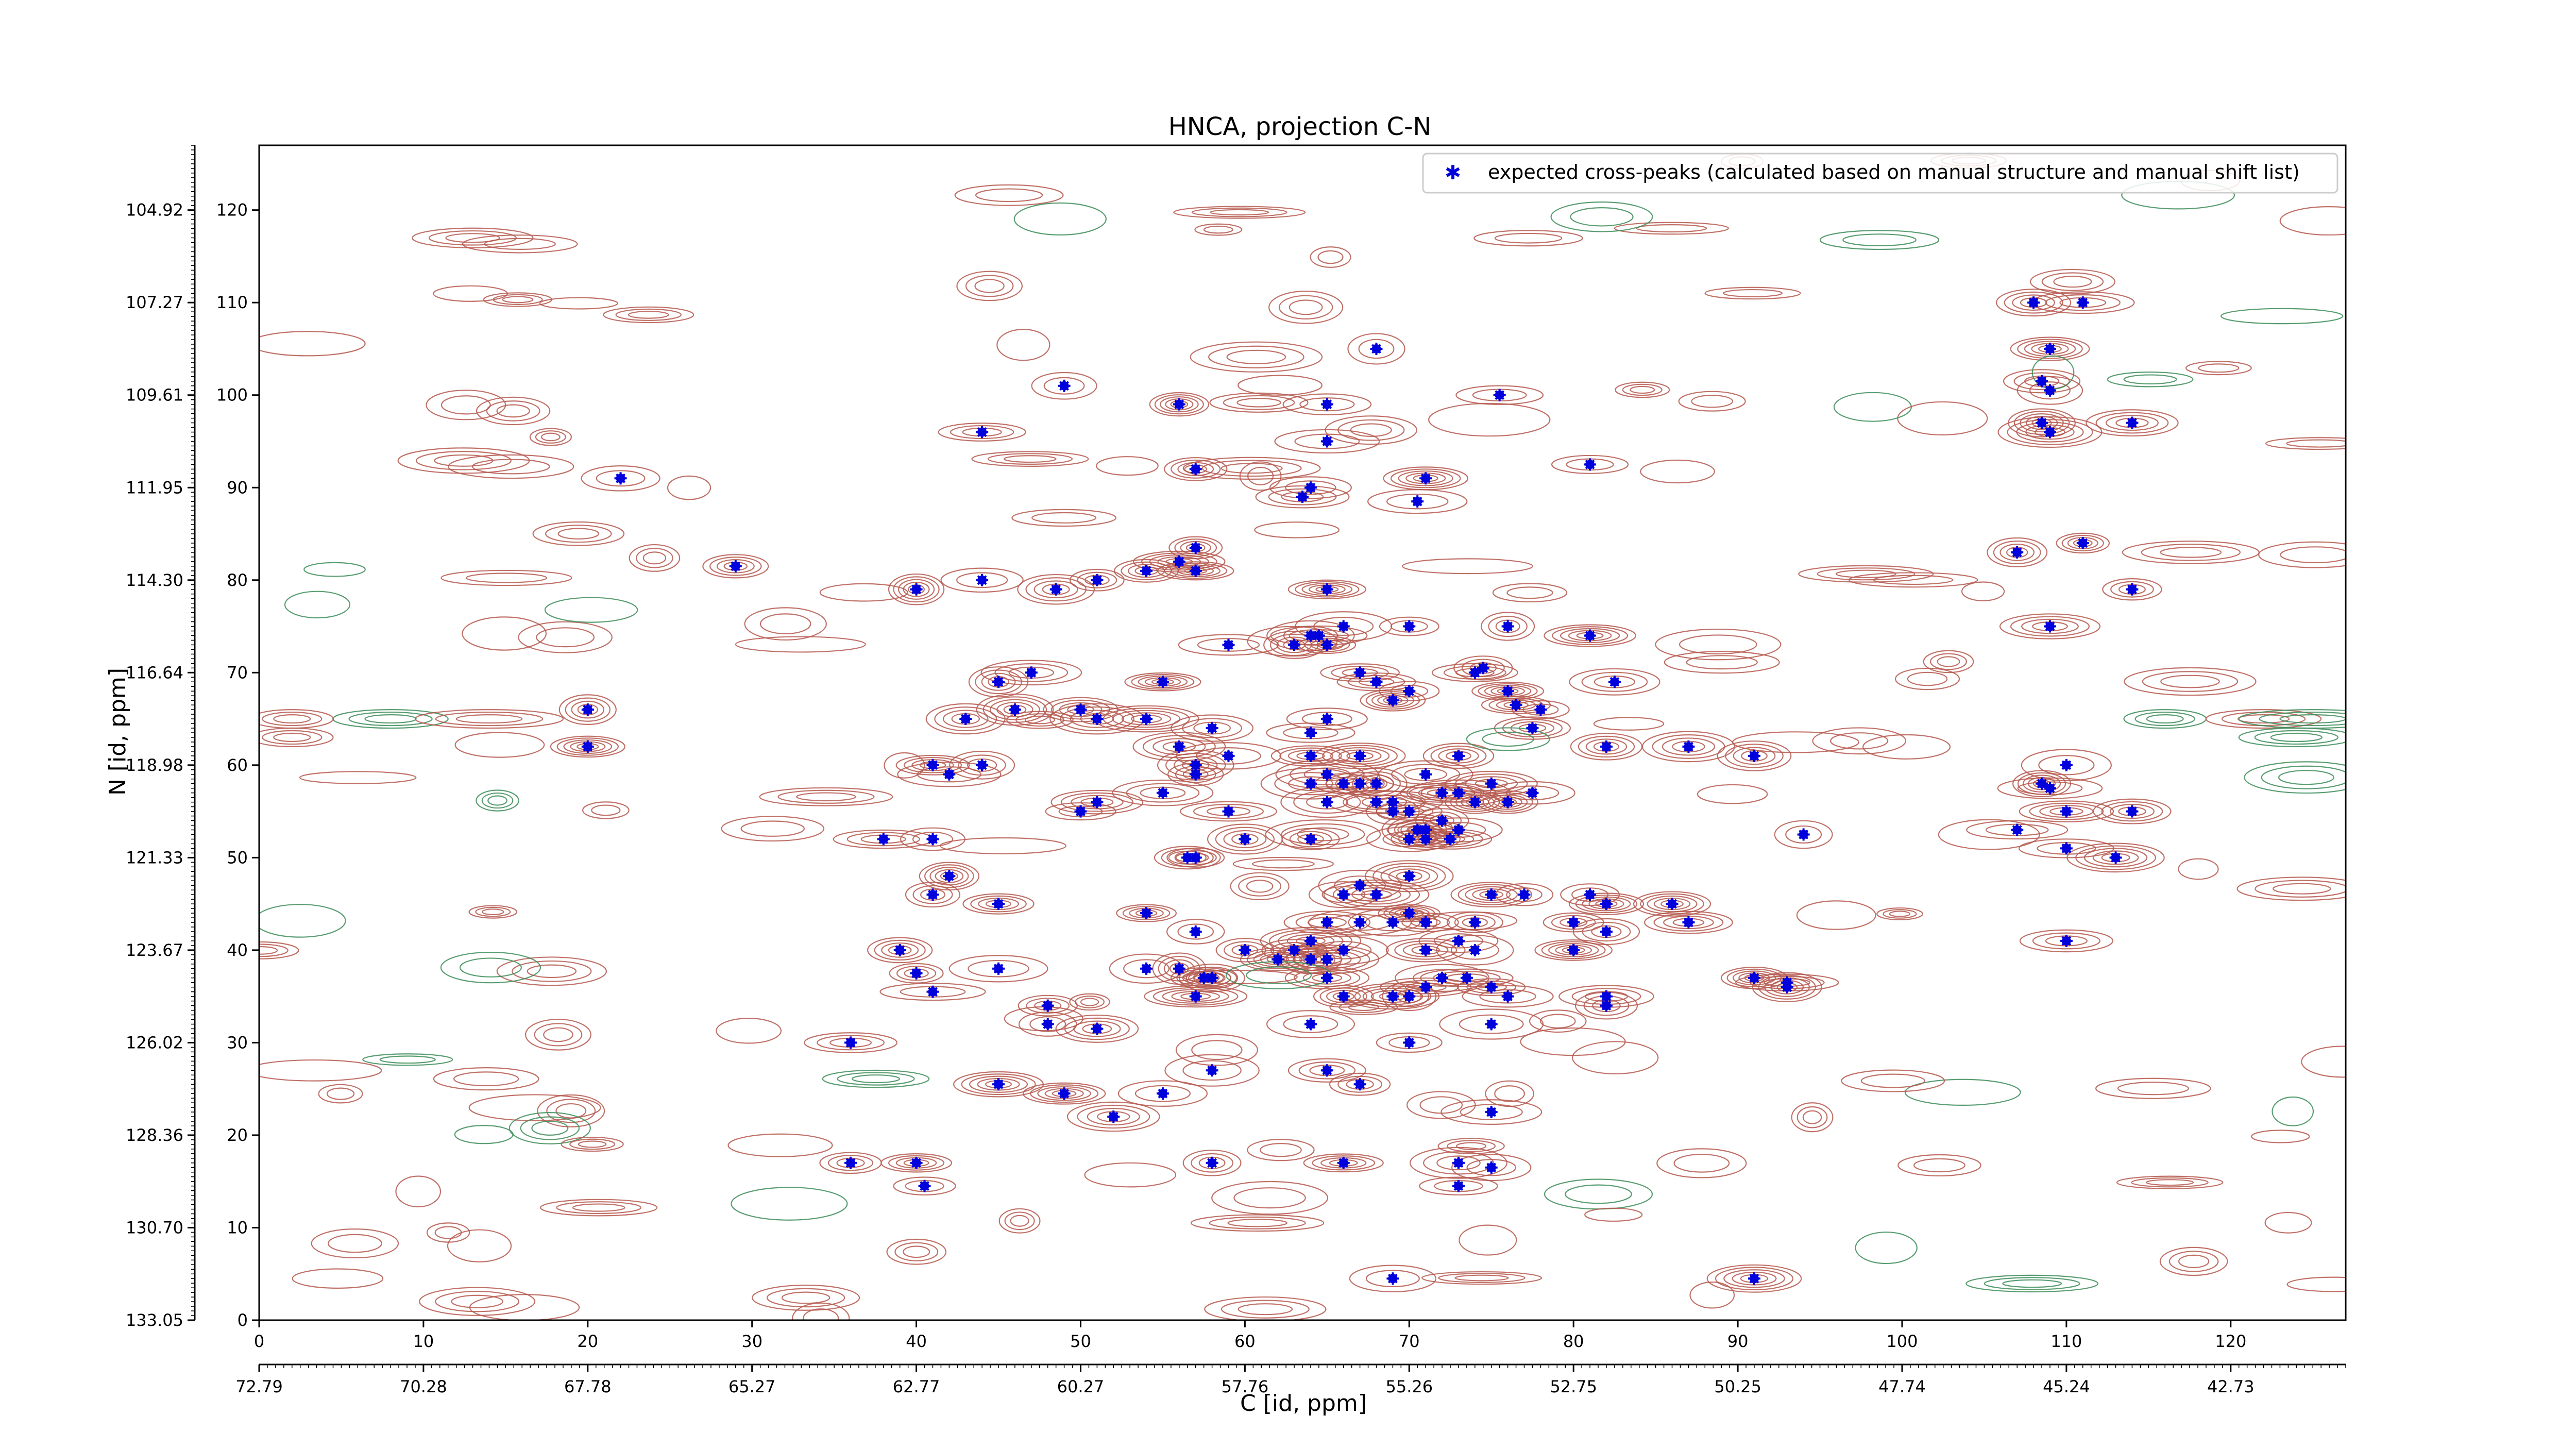 The height and width of the screenshot is (1449, 2576). What do you see at coordinates (1902, 1386) in the screenshot?
I see `x-ppm-tick-label: 47.74` at bounding box center [1902, 1386].